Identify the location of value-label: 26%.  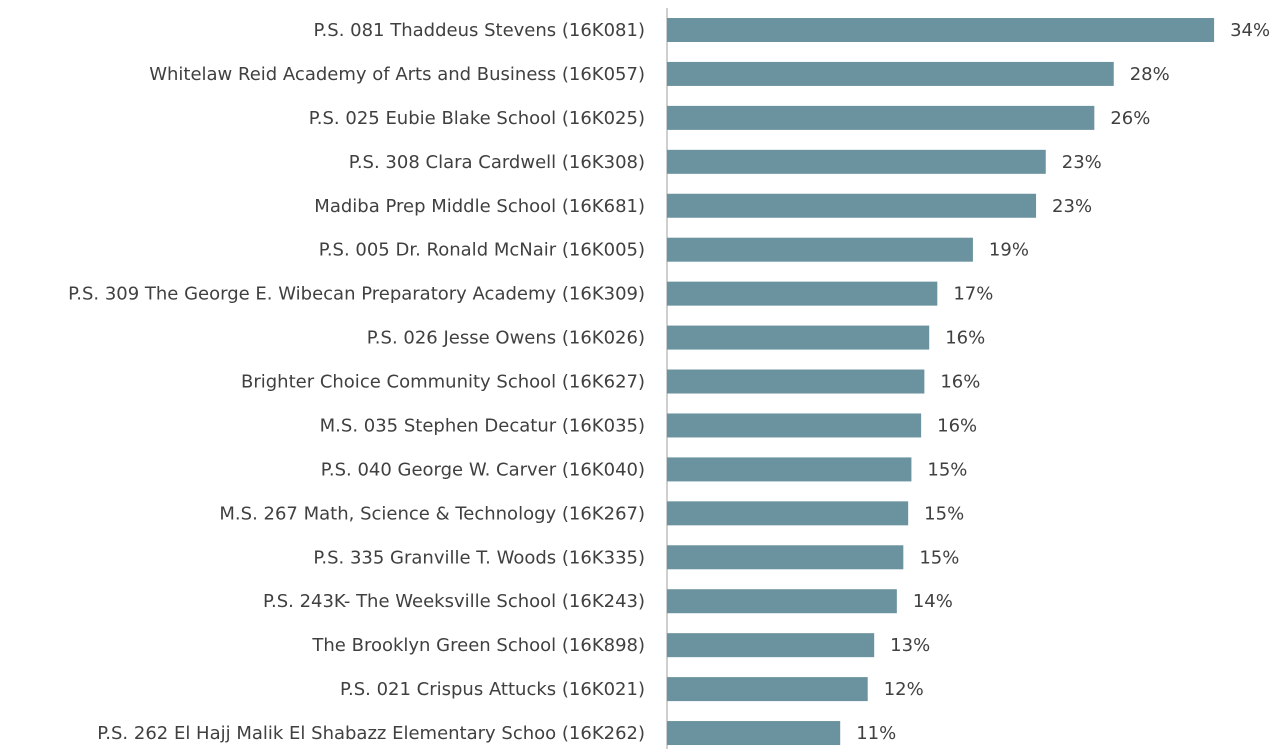
(1130, 118).